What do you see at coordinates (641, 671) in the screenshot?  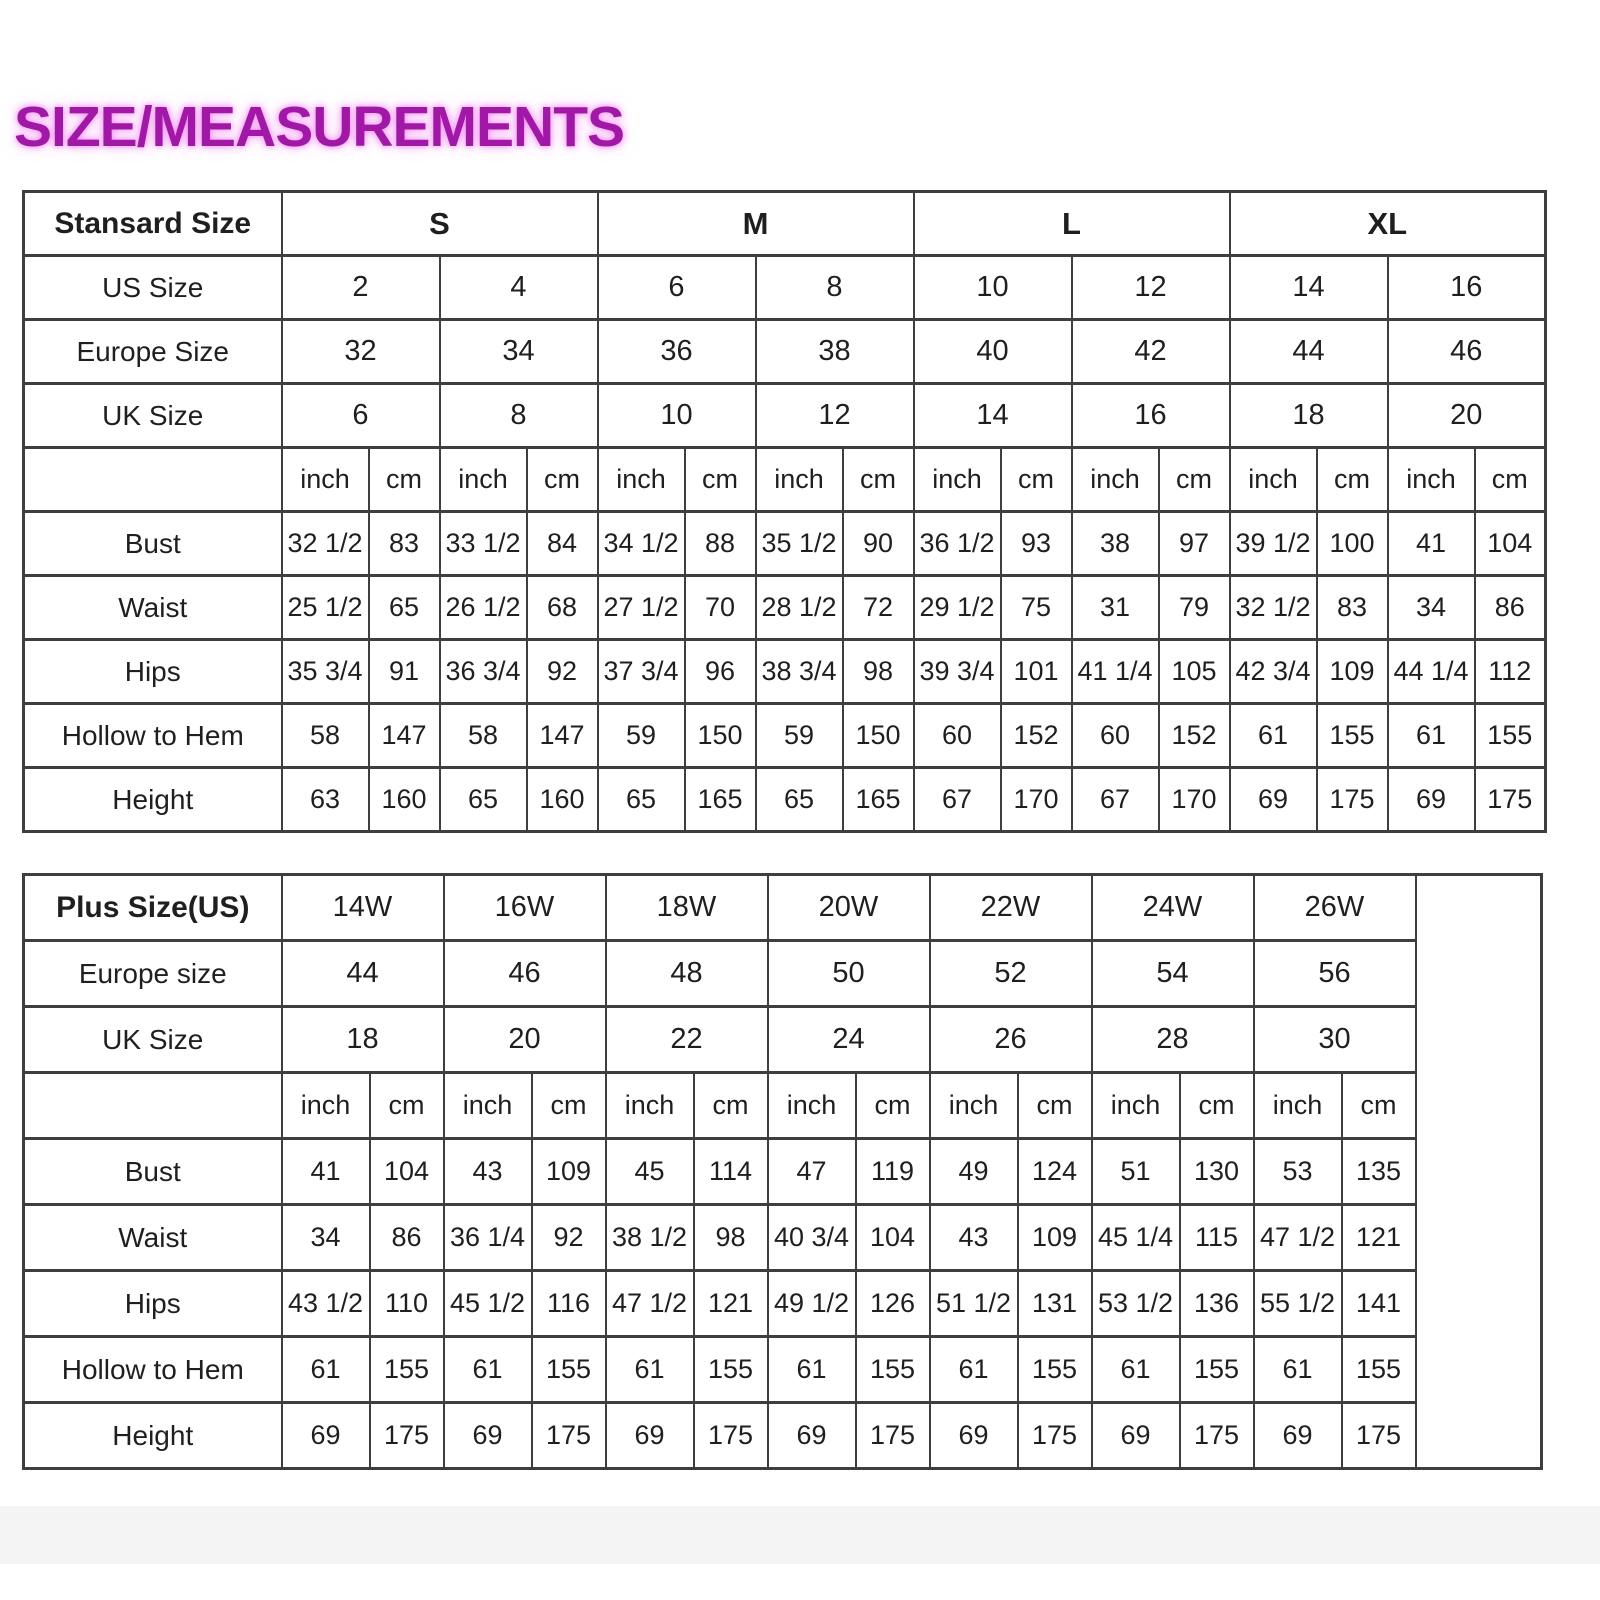 I see `measurement-value: 37 3/4` at bounding box center [641, 671].